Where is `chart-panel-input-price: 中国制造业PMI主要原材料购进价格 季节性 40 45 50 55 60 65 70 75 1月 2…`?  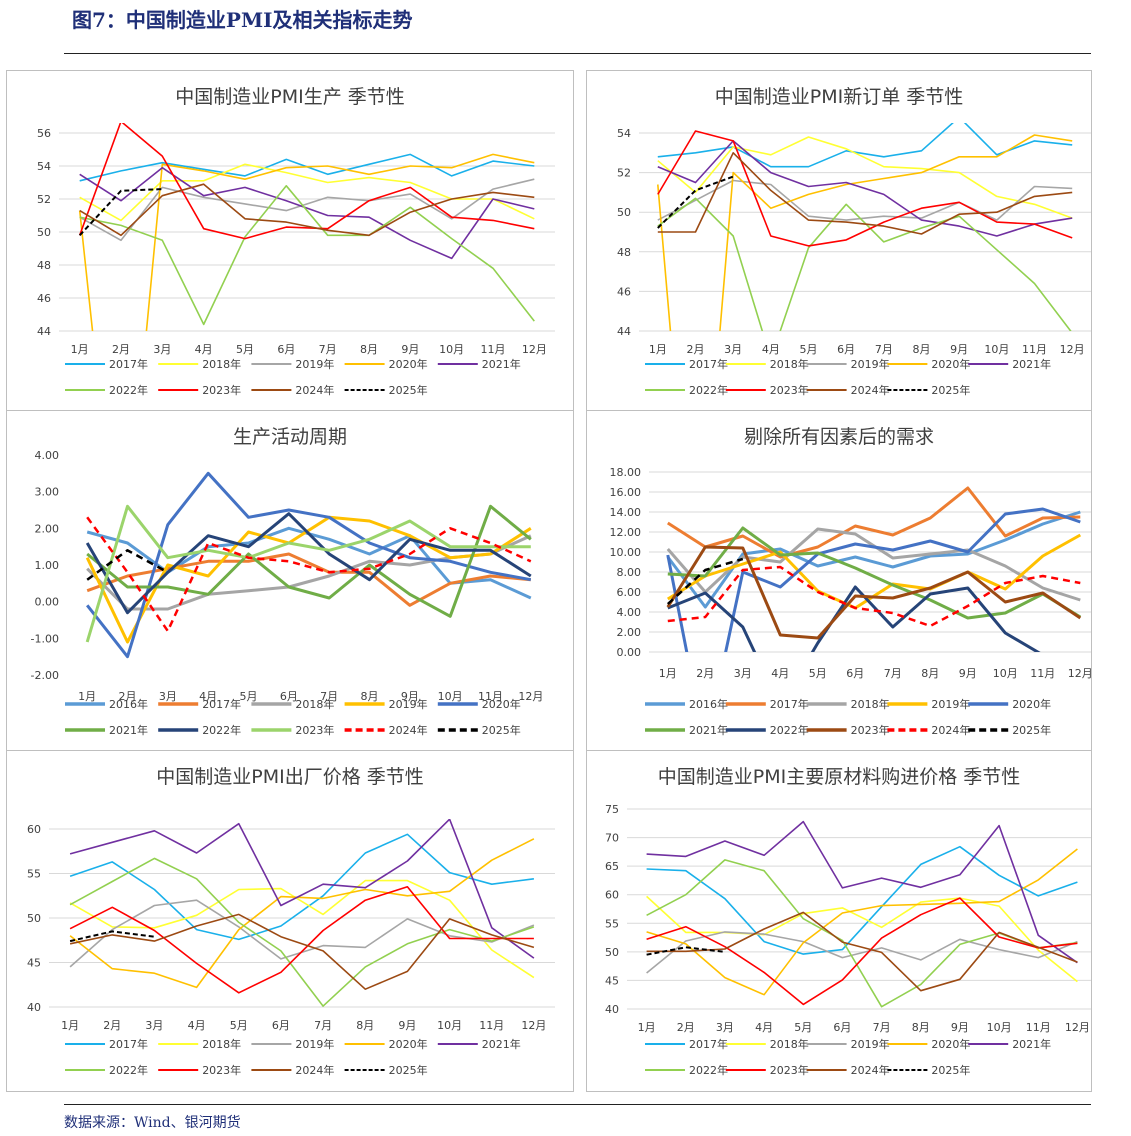 chart-panel-input-price: 中国制造业PMI主要原材料购进价格 季节性 40 45 50 55 60 65 70 75 1月 2… is located at coordinates (839, 921).